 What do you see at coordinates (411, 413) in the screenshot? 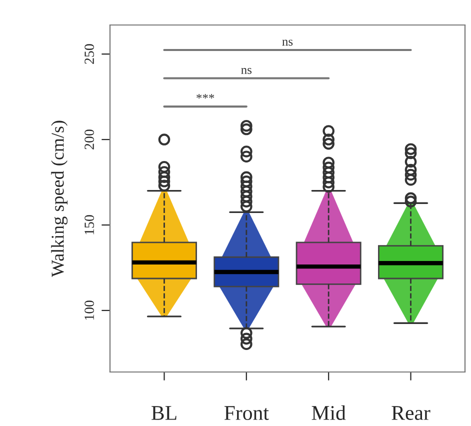
I see `x-tick-label: Rear` at bounding box center [411, 413].